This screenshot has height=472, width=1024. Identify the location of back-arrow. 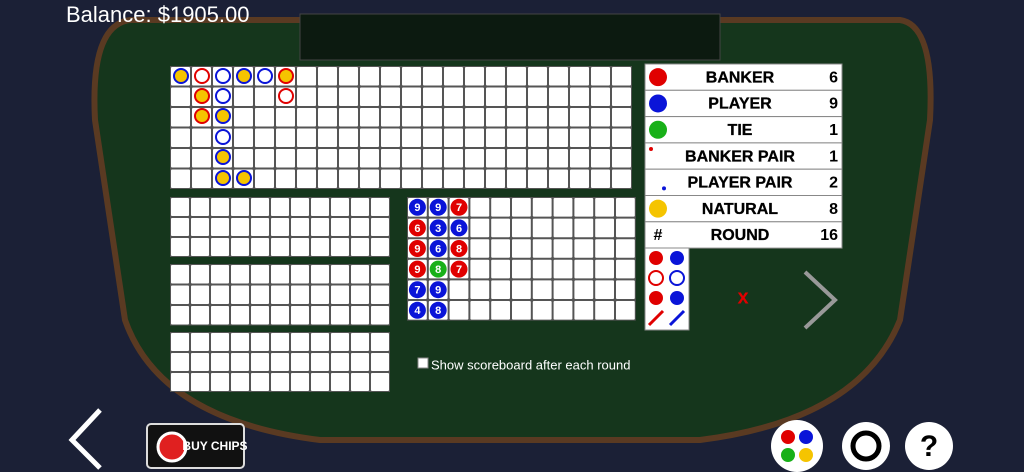
(85, 439).